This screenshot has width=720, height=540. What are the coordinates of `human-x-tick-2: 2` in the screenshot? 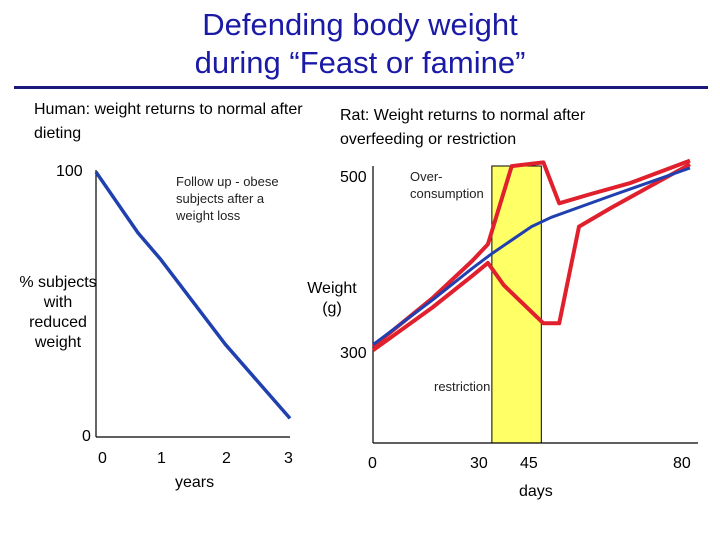 It's located at (226, 458).